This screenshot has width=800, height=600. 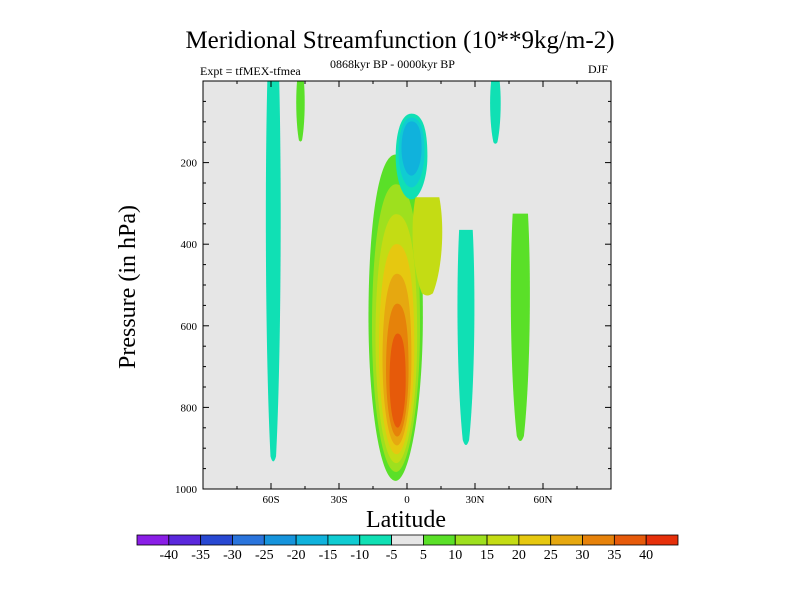 I want to click on colorbar-label: -25, so click(x=264, y=555).